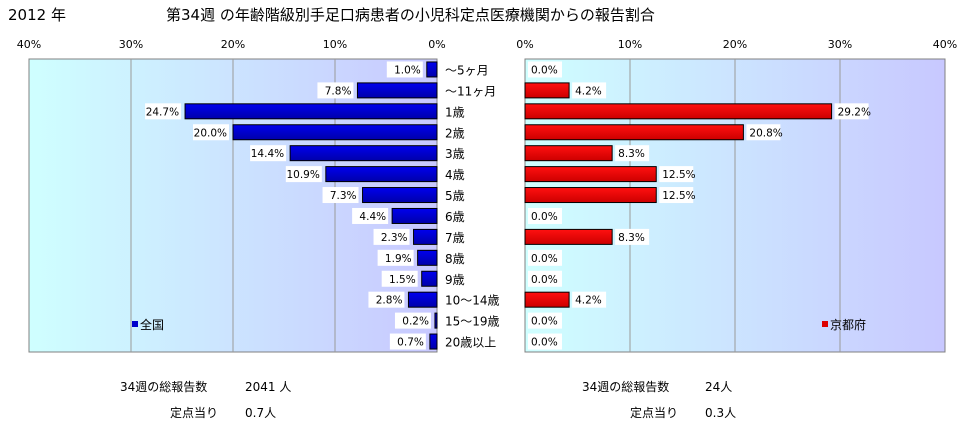  I want to click on national-data-label: 1.5%, so click(402, 280).